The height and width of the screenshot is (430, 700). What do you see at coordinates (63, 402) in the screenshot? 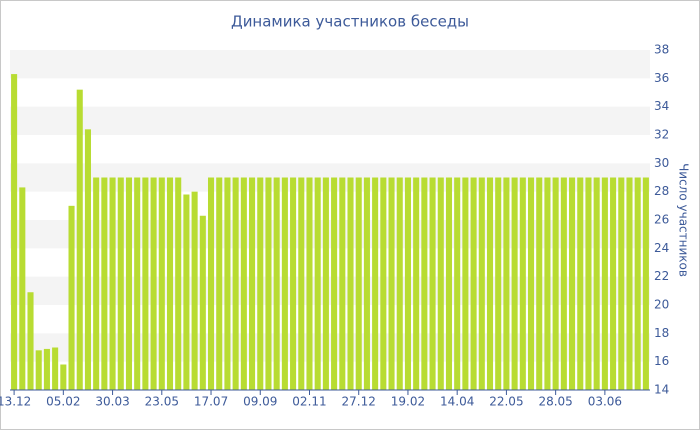
I see `x-tick-label: 05.02` at bounding box center [63, 402].